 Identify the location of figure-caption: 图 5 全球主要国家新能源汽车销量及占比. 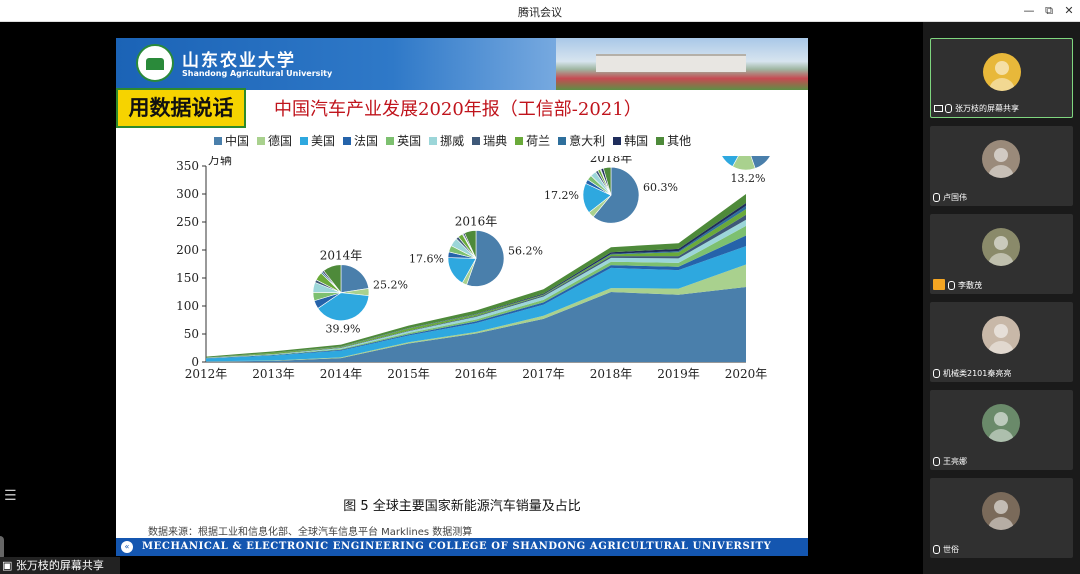
(462, 506).